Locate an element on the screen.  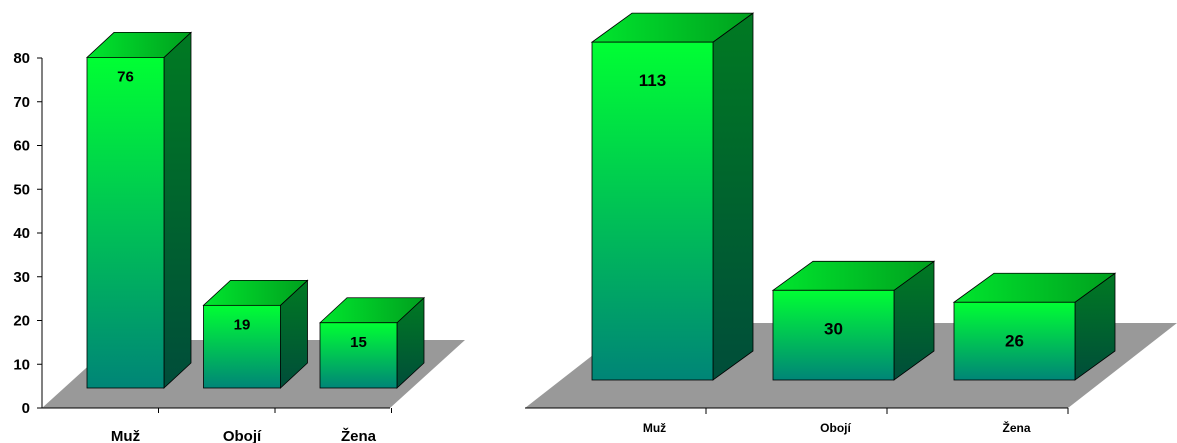
bar-žena: 15 is located at coordinates (372, 342).